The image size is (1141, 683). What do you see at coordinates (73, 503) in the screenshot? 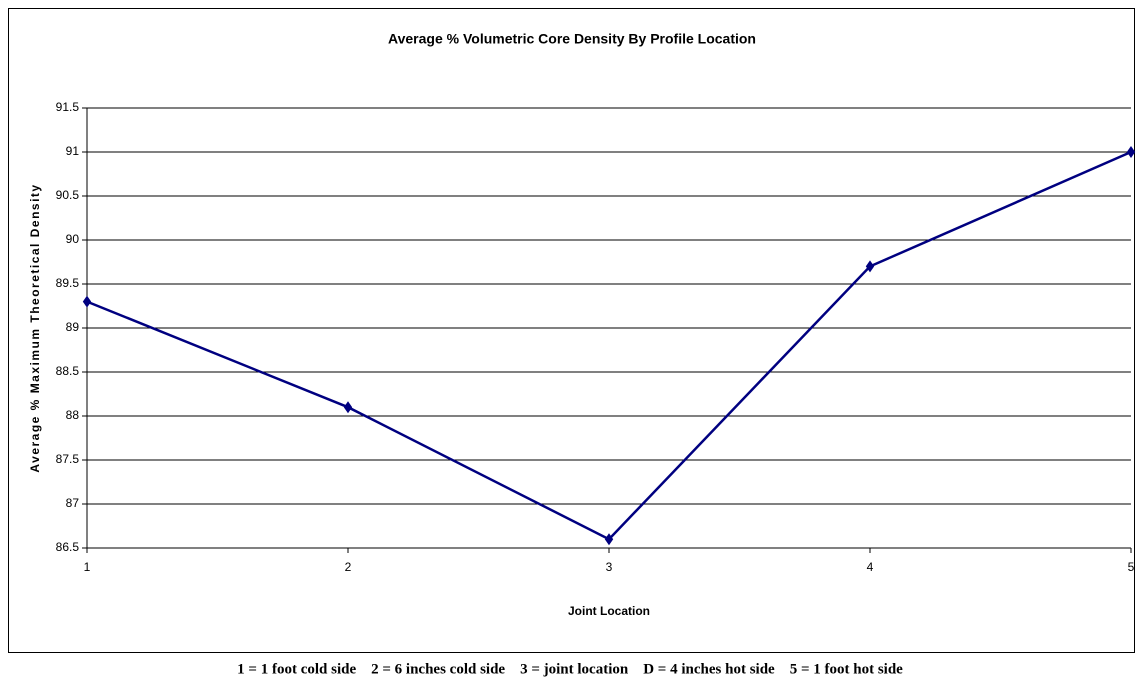
I see `y-tick-label: 87` at bounding box center [73, 503].